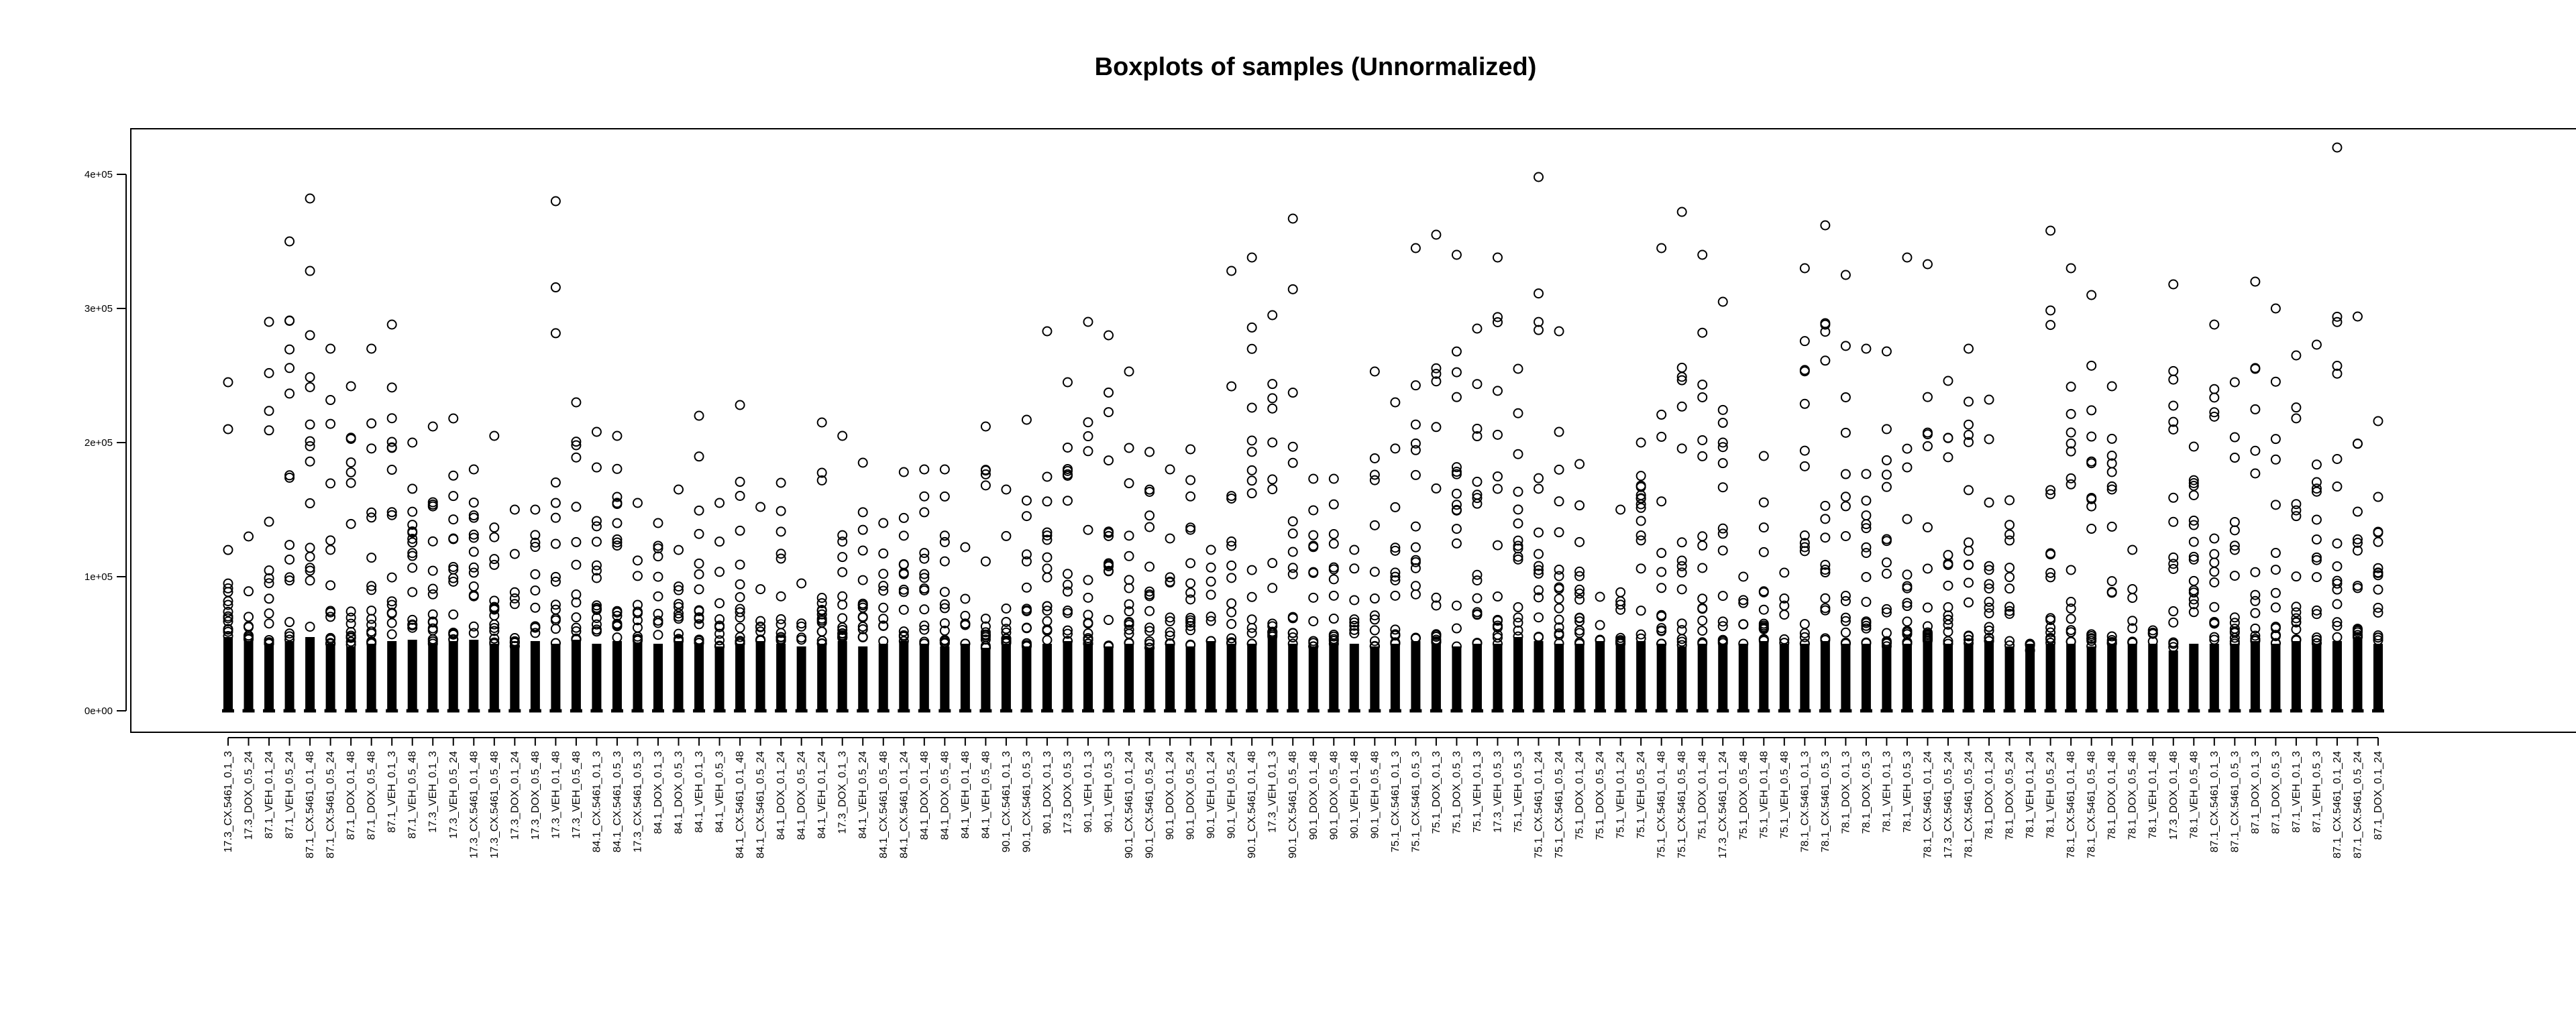 The height and width of the screenshot is (1030, 2576). What do you see at coordinates (1805, 801) in the screenshot?
I see `x-tick-label: 78.1_CX.5461_0.1_3` at bounding box center [1805, 801].